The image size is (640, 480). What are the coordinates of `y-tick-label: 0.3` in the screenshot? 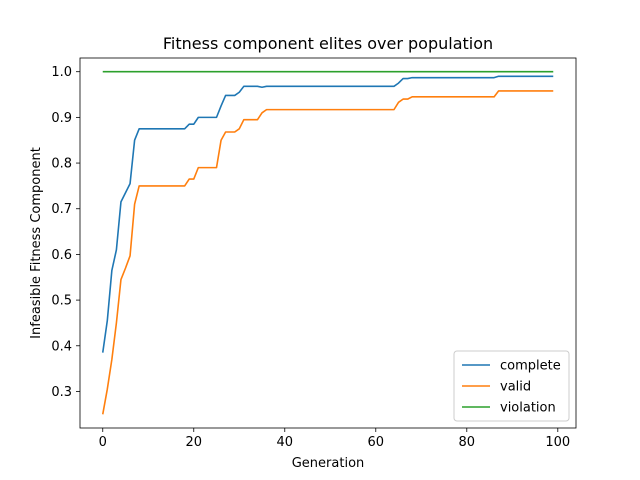 It's located at (61, 392).